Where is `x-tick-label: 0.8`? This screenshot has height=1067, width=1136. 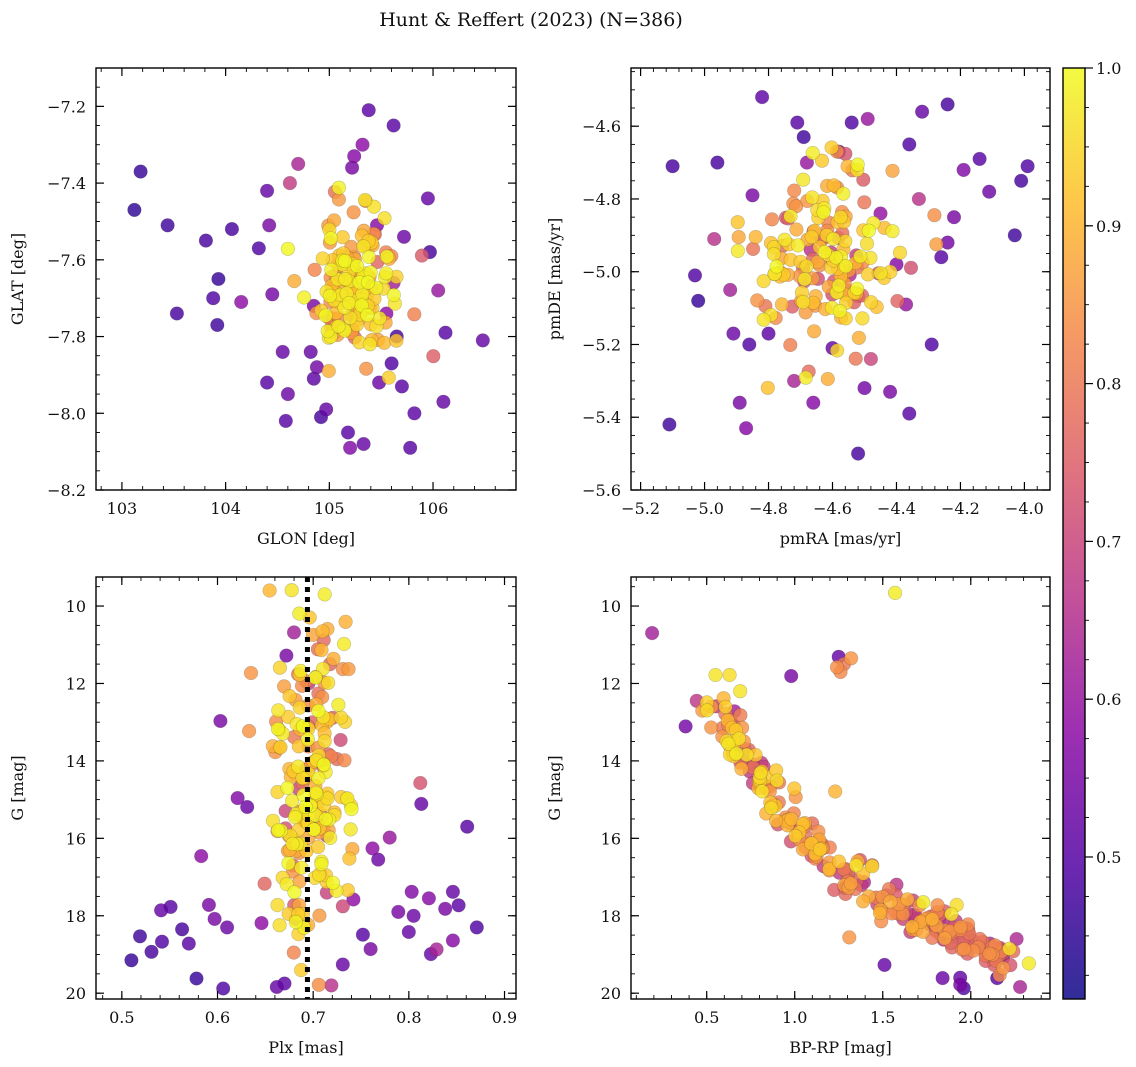 x-tick-label: 0.8 is located at coordinates (408, 1017).